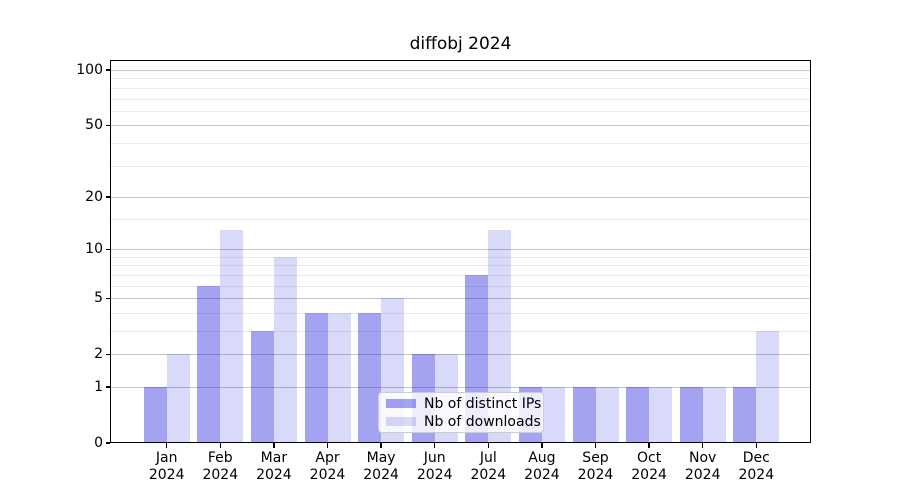  I want to click on legend-item-downloads: Nb of downloads, so click(463, 422).